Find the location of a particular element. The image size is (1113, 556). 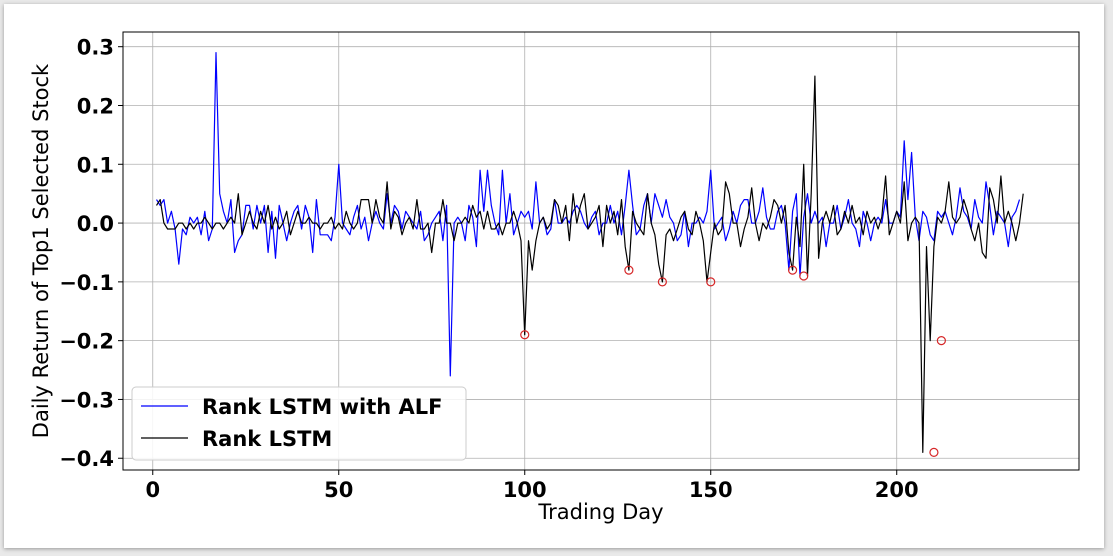

x-axis-ticks: 0 50 100 150 200 is located at coordinates (532, 486).